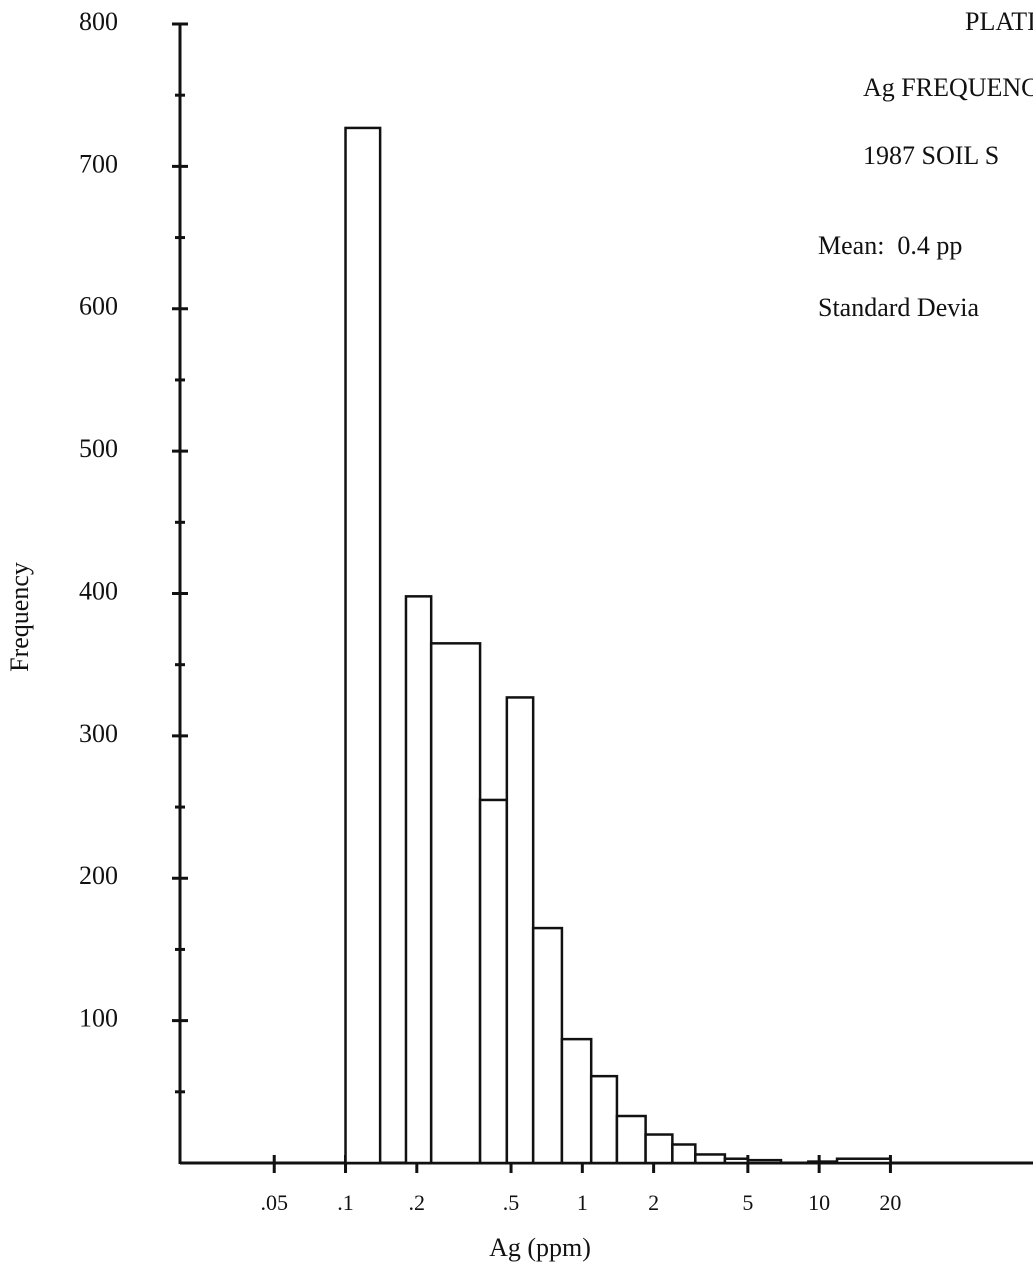  I want to click on y-tick-label: 800, so click(98, 21).